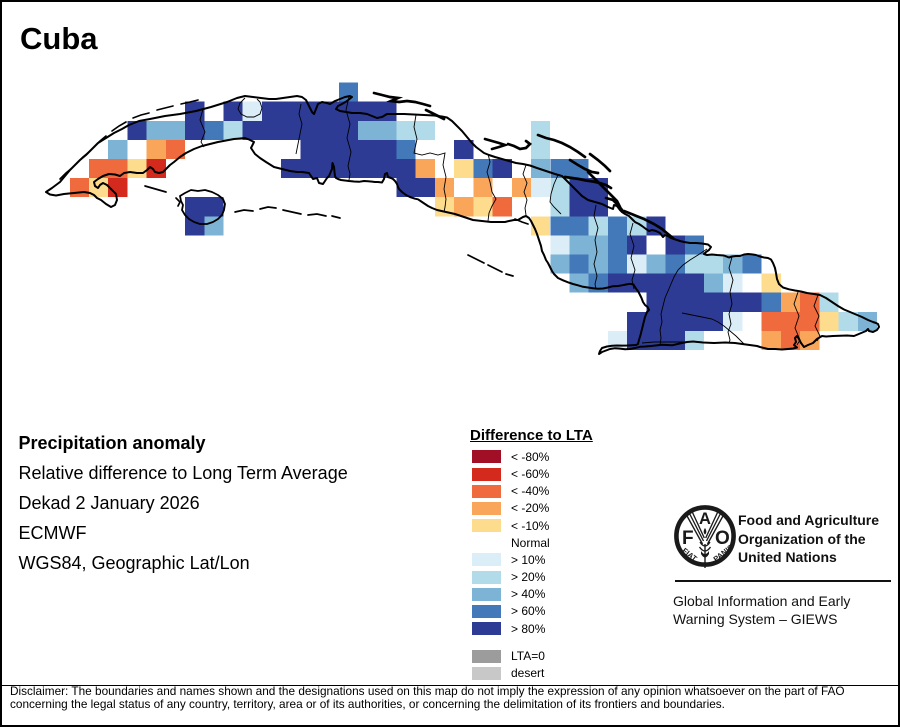 The image size is (900, 727). Describe the element at coordinates (722, 538) in the screenshot. I see `svg-text: O` at that location.